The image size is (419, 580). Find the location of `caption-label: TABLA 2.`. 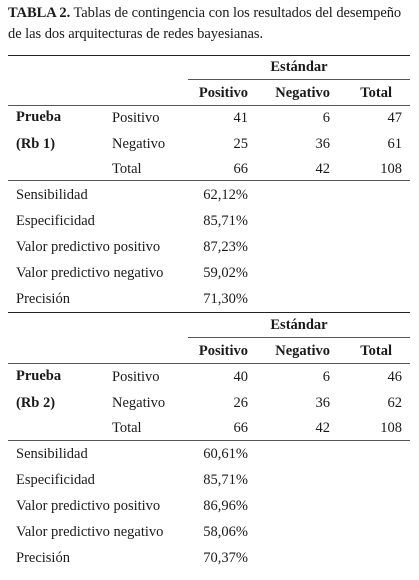

caption-label: TABLA 2. is located at coordinates (39, 13).